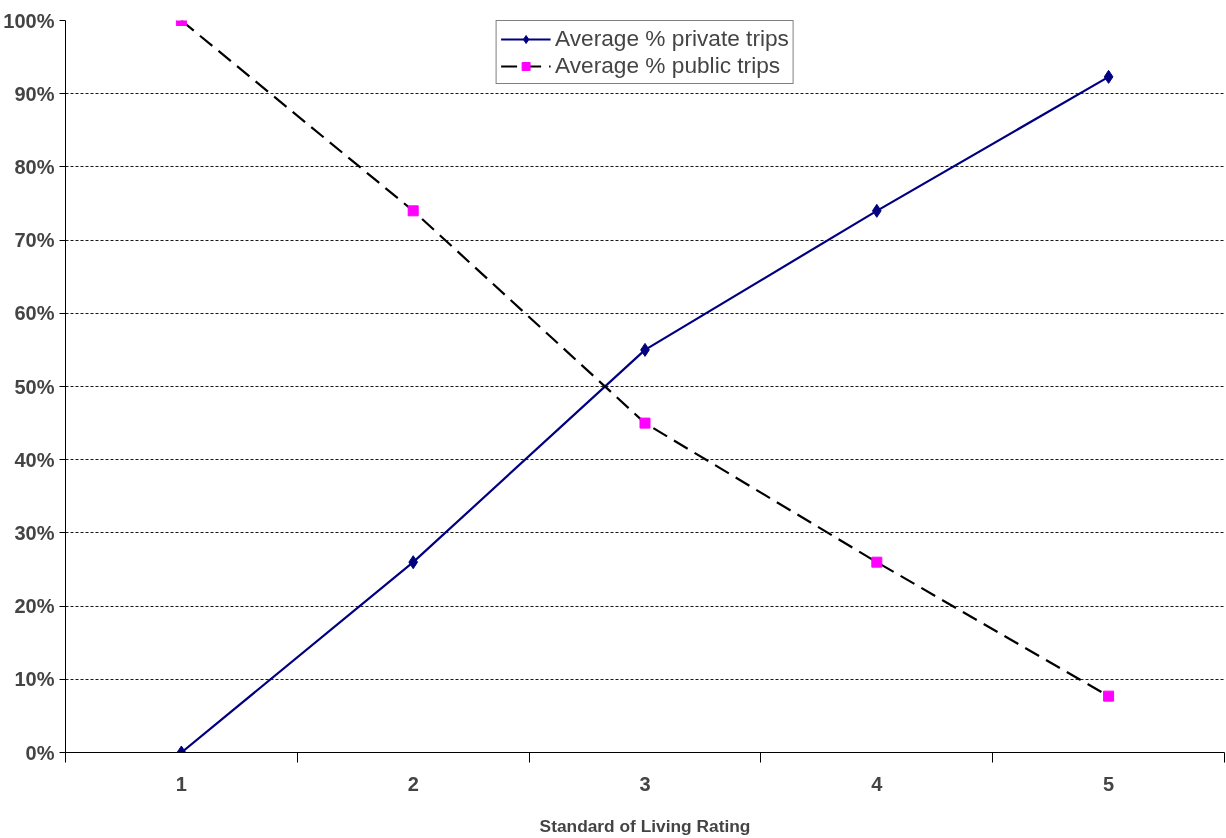 This screenshot has height=838, width=1226. What do you see at coordinates (34, 166) in the screenshot?
I see `y-tick-label: 80%` at bounding box center [34, 166].